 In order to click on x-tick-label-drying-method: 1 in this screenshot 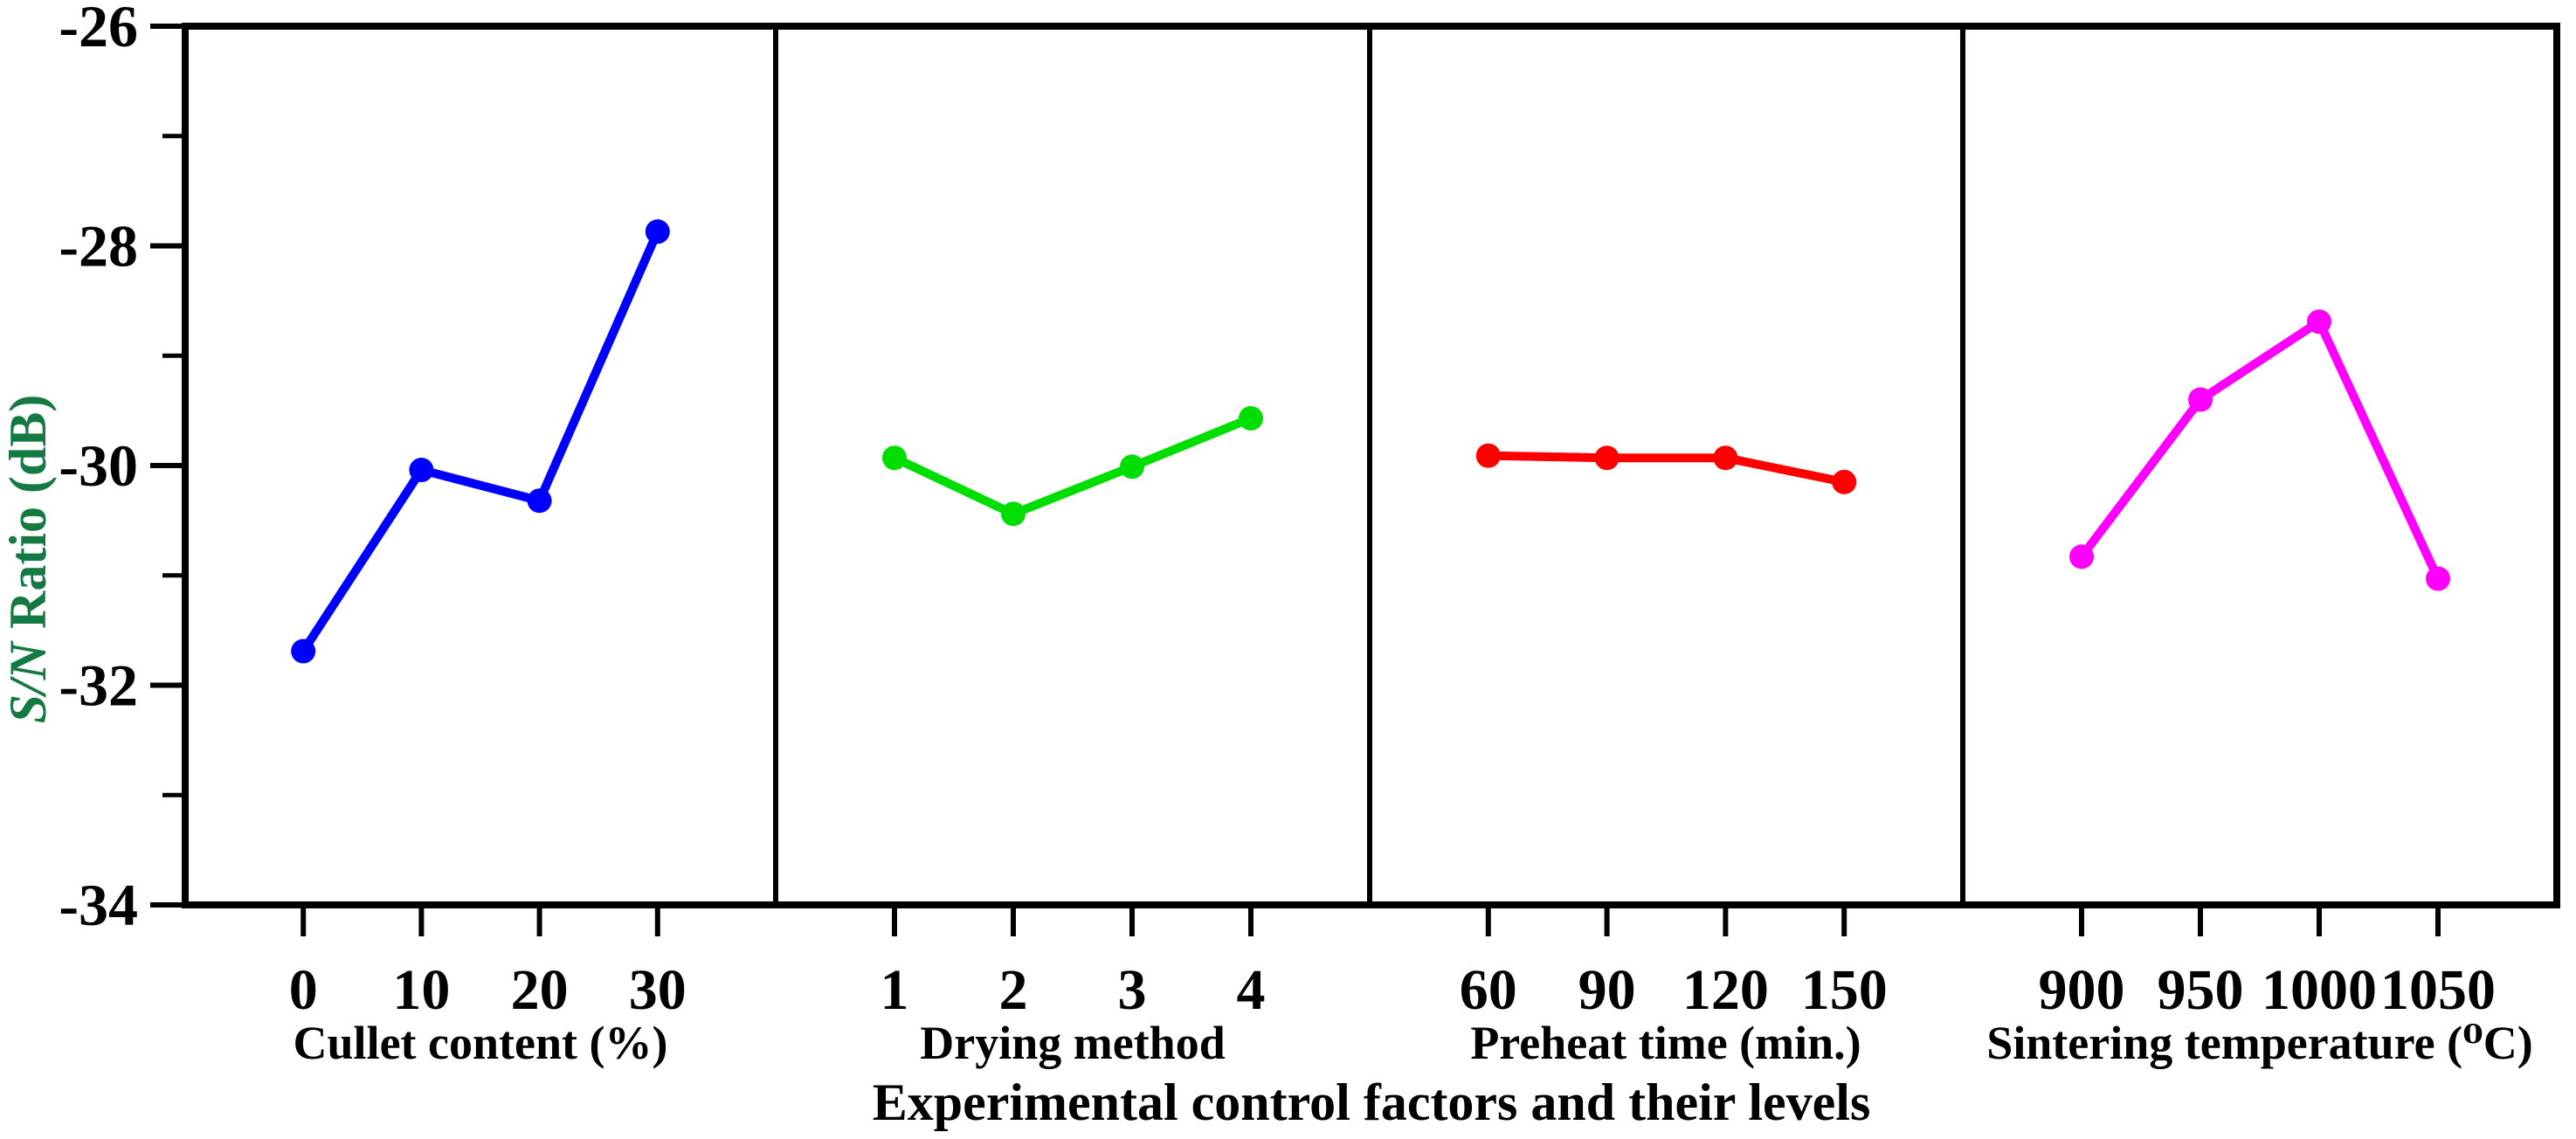, I will do `click(895, 990)`.